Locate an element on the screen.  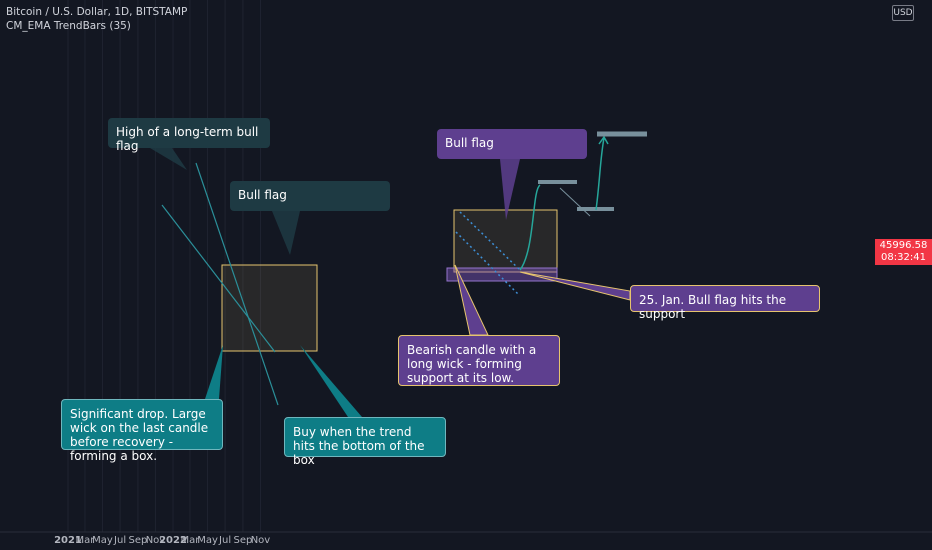
callout-pointer-flag1 is located at coordinates (286, 233).